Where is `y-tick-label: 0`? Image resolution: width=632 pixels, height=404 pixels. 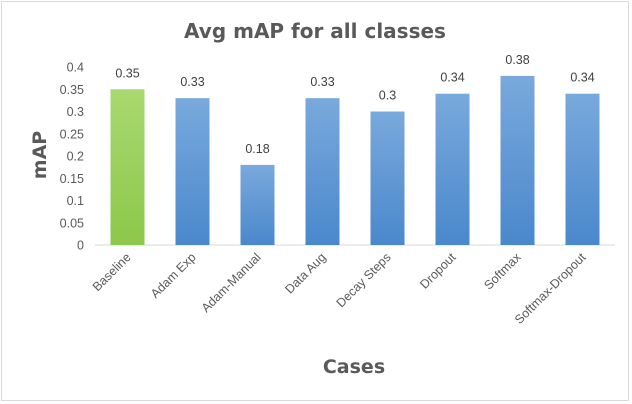 y-tick-label: 0 is located at coordinates (80, 246).